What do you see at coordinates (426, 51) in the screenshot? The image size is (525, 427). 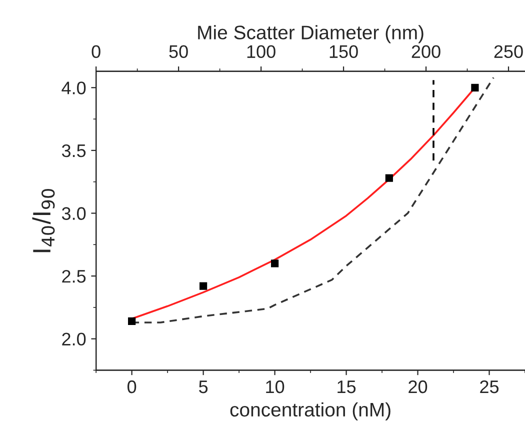 I see `x2-tick-label: 200` at bounding box center [426, 51].